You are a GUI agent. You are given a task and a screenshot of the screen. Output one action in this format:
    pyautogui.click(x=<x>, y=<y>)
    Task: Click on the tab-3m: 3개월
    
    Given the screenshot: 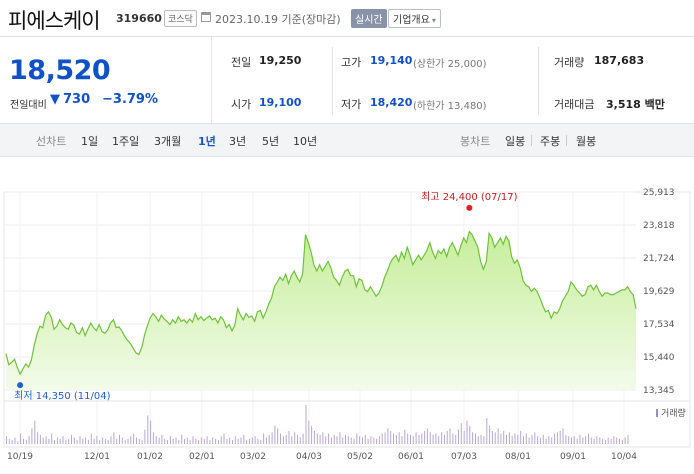 What is the action you would take?
    pyautogui.click(x=168, y=141)
    